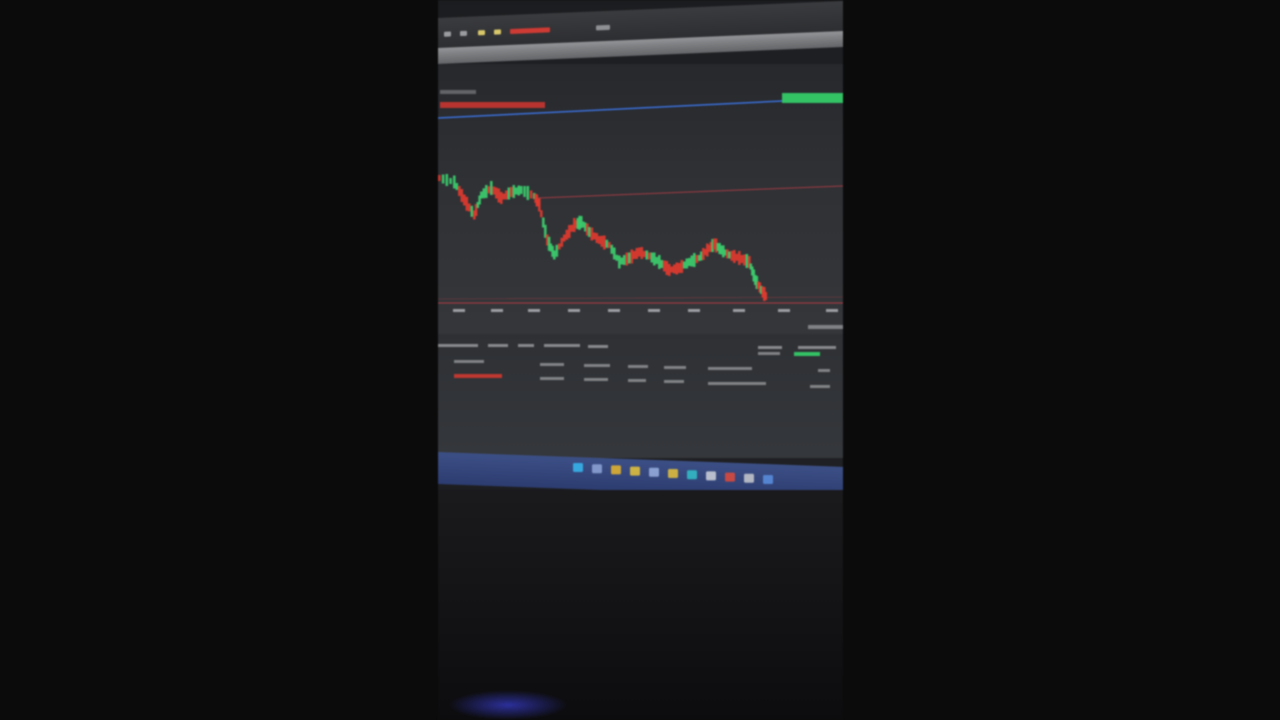 This screenshot has width=1280, height=720. What do you see at coordinates (478, 376) in the screenshot?
I see `pnl-value` at bounding box center [478, 376].